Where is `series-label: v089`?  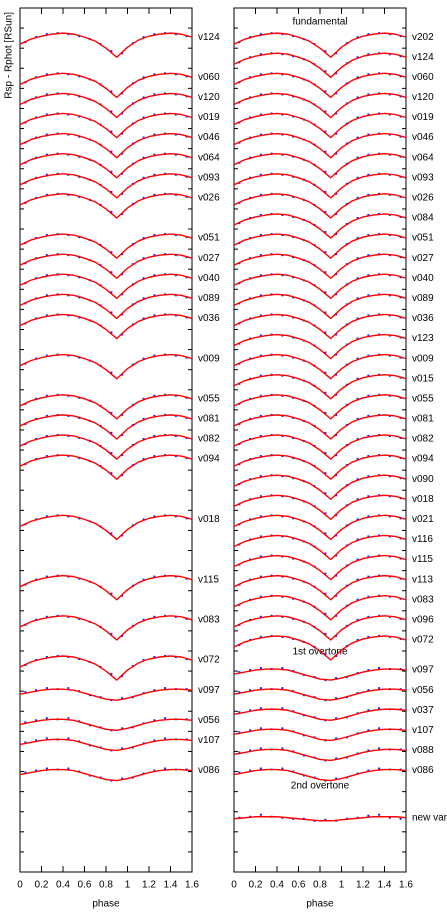
series-label: v089 is located at coordinates (423, 298).